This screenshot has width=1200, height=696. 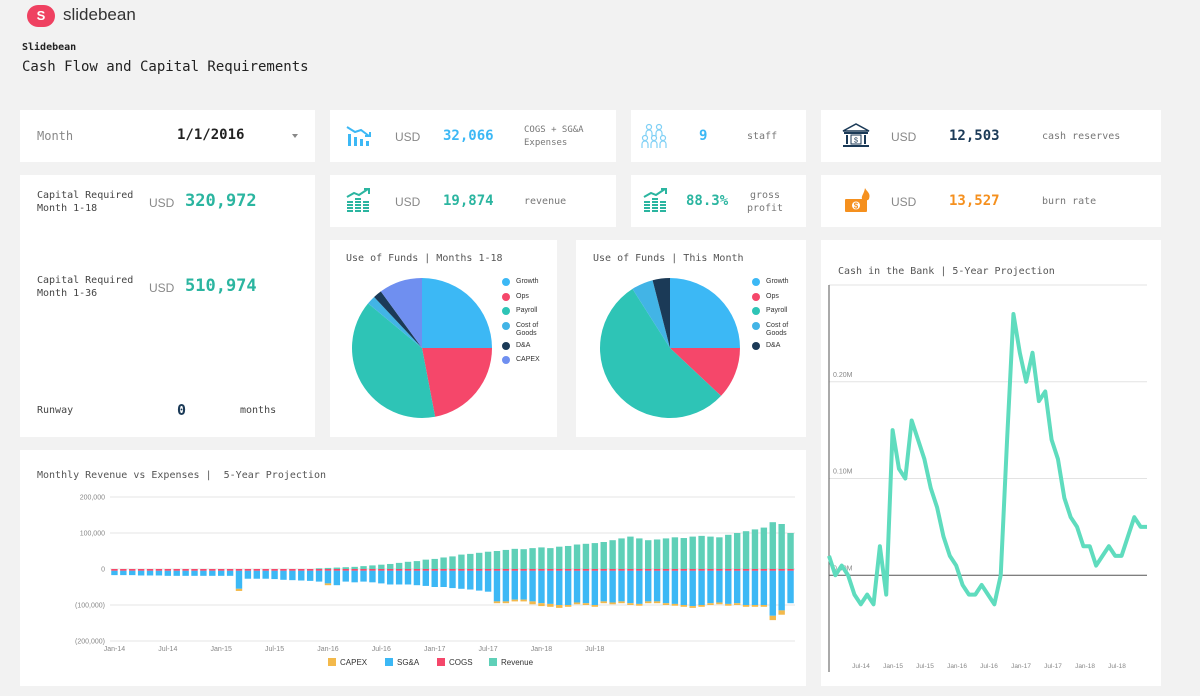 I want to click on burning-money-icon: $, so click(x=857, y=200).